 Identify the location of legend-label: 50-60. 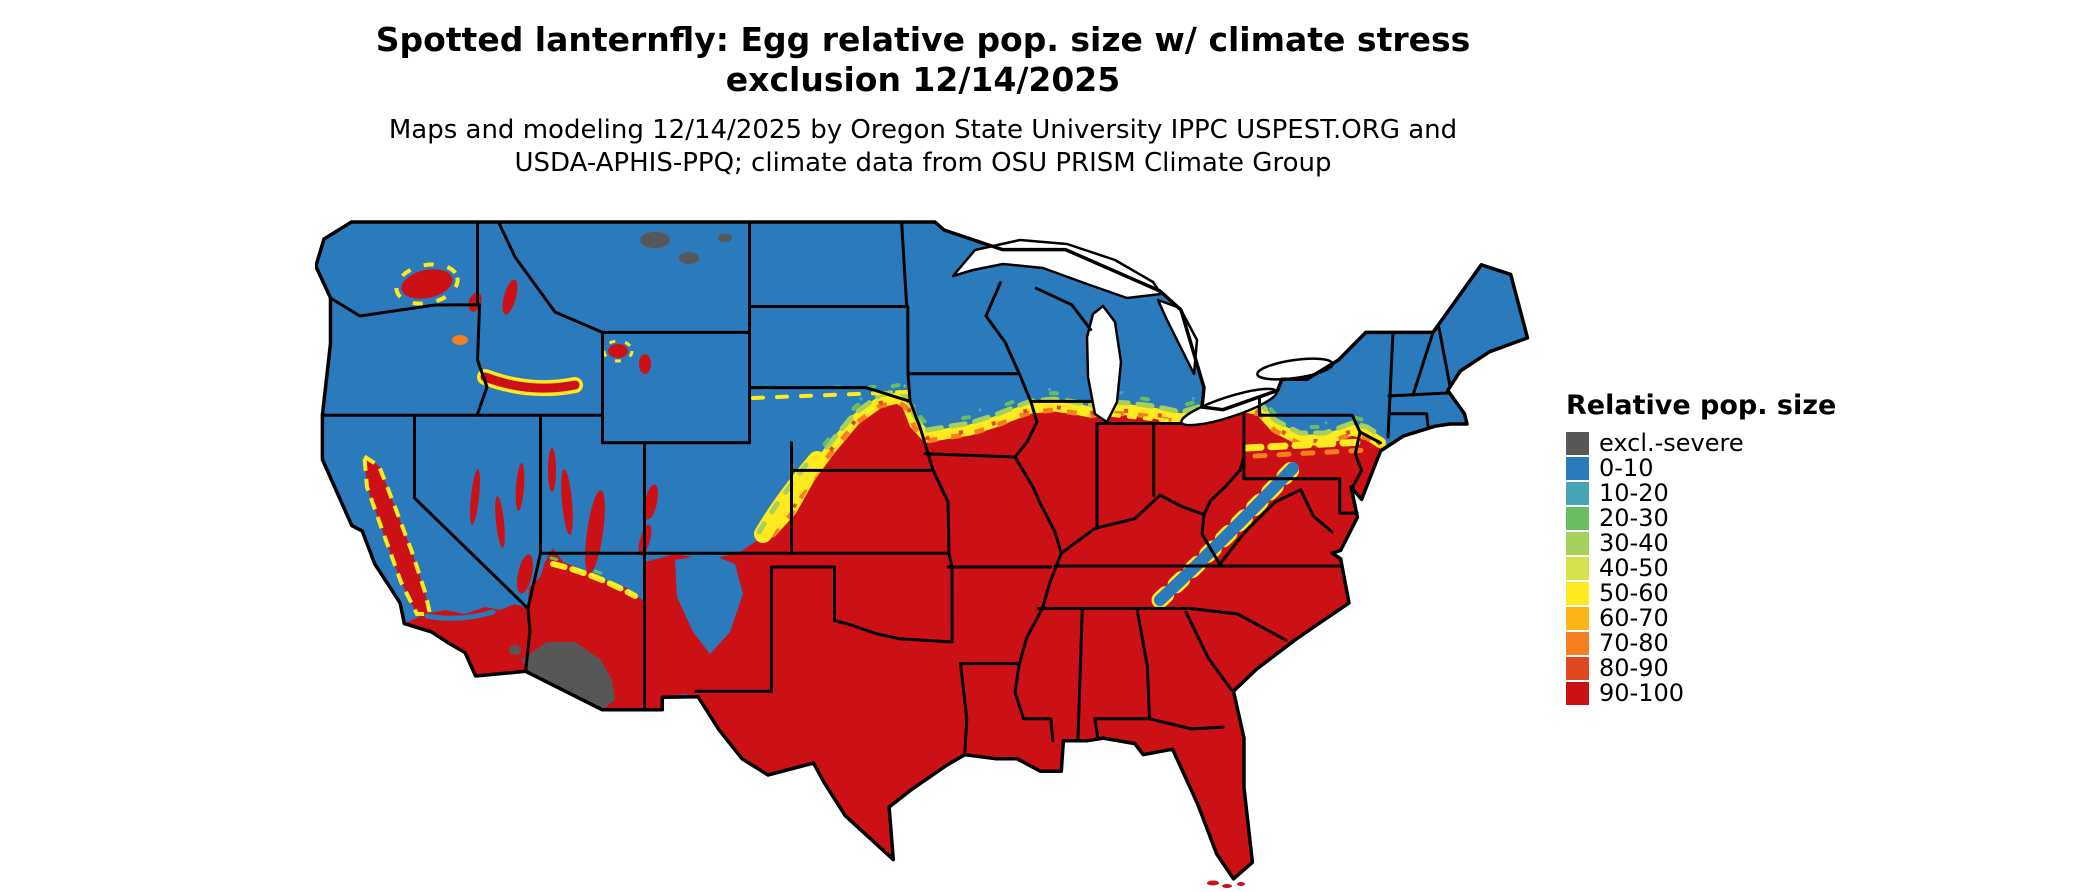
(1634, 593).